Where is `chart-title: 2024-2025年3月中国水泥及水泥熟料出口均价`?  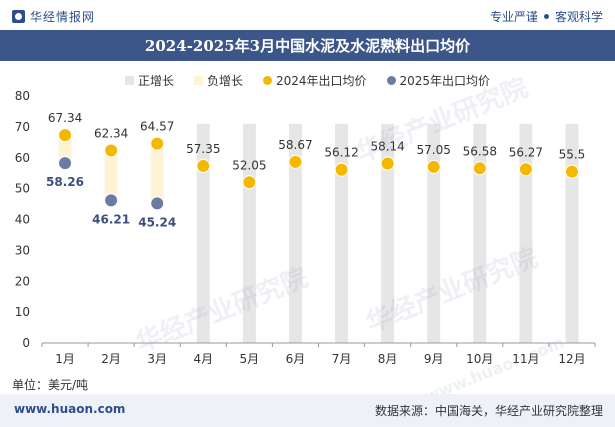
chart-title: 2024-2025年3月中国水泥及水泥熟料出口均价 is located at coordinates (307, 46).